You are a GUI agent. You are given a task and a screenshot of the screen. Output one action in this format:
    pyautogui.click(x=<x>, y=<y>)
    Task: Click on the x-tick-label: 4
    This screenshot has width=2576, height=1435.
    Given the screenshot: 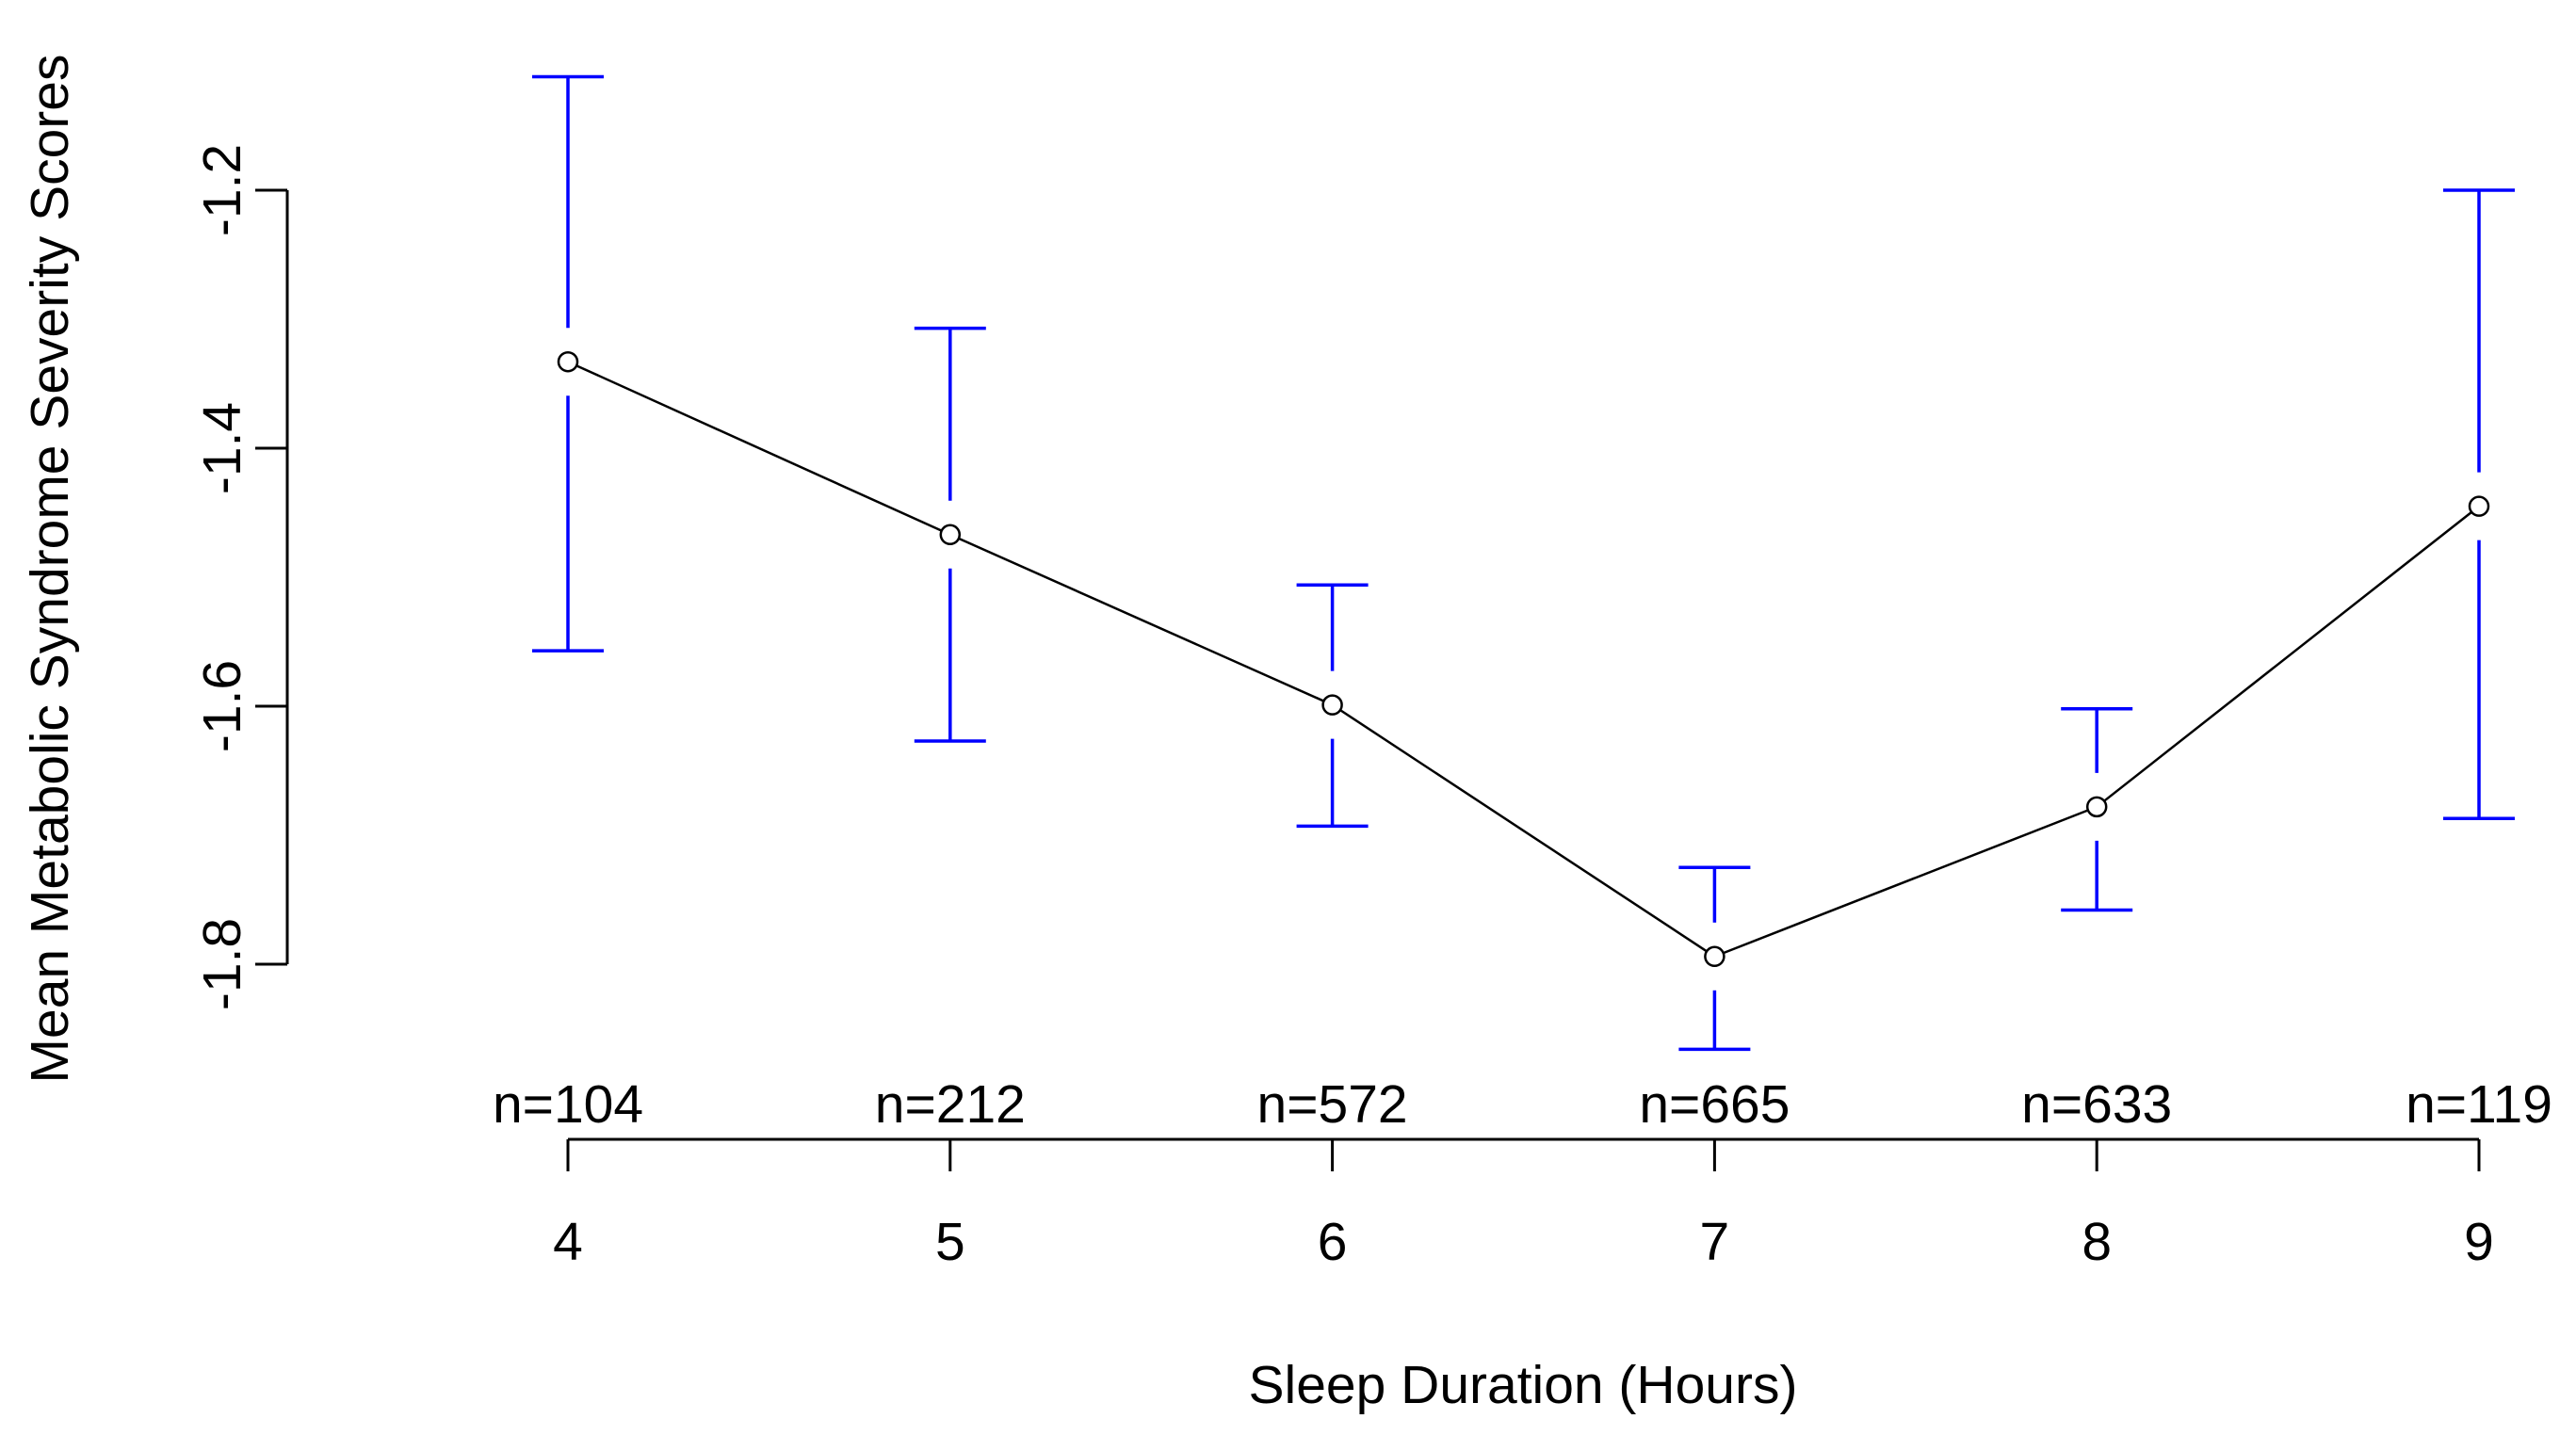 What is the action you would take?
    pyautogui.click(x=568, y=1242)
    